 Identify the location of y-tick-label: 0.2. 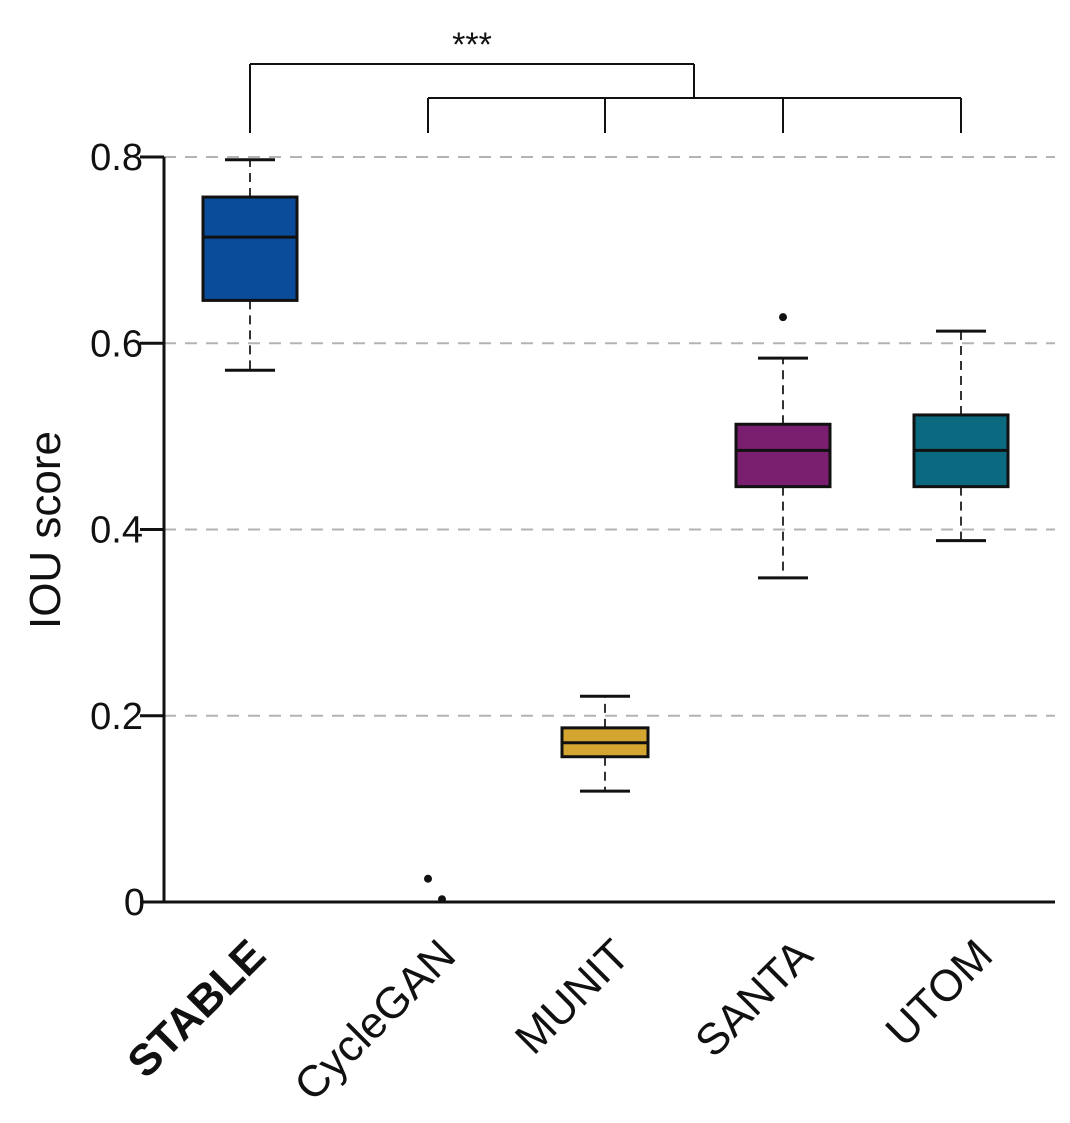
(116, 717).